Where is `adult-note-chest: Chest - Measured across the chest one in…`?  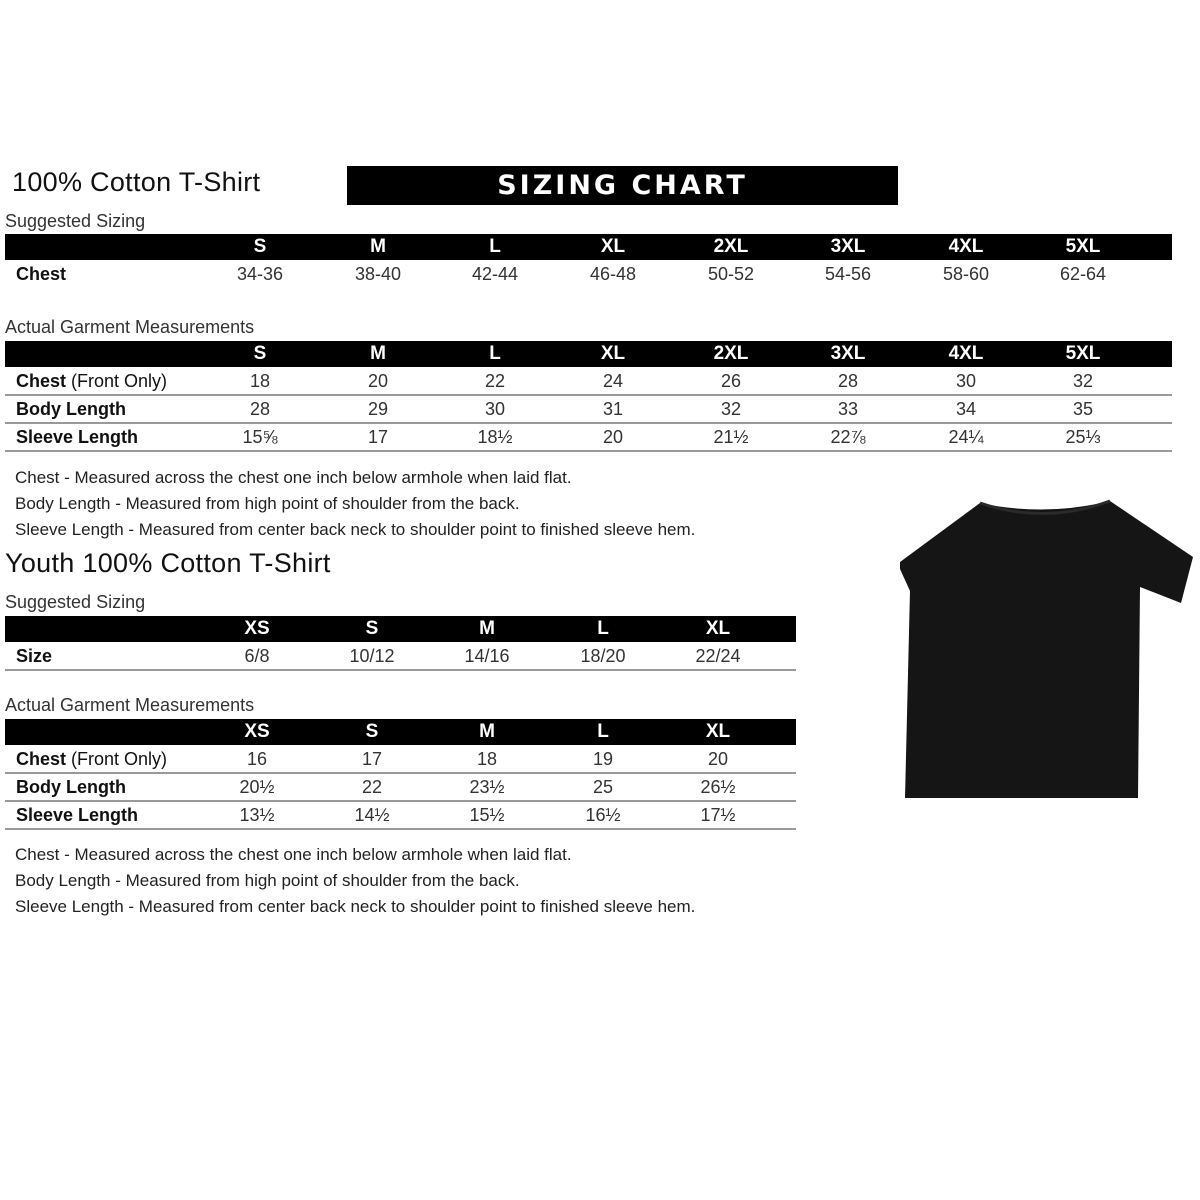 adult-note-chest: Chest - Measured across the chest one in… is located at coordinates (293, 477).